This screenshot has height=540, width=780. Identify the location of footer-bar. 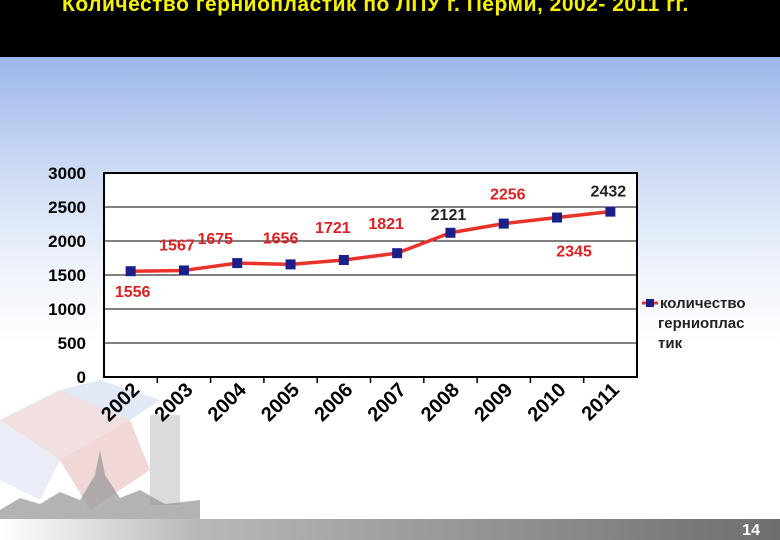
(390, 529).